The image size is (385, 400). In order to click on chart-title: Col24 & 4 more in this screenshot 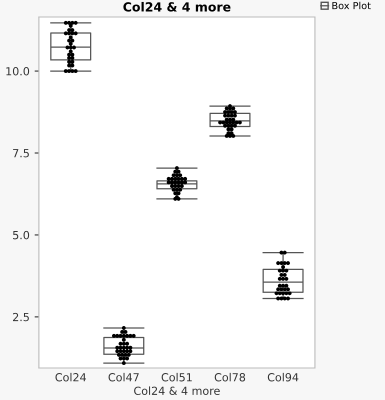, I will do `click(176, 7)`.